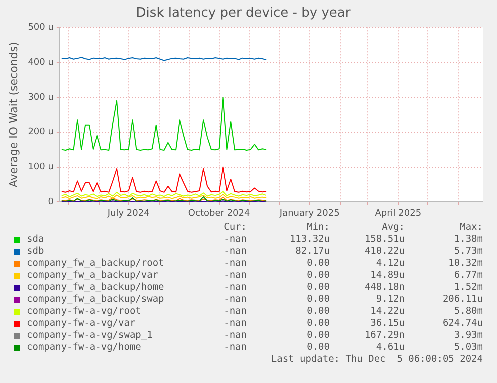 The image size is (497, 383). What do you see at coordinates (81, 323) in the screenshot?
I see `legend-label: company-fw-a-vg/var` at bounding box center [81, 323].